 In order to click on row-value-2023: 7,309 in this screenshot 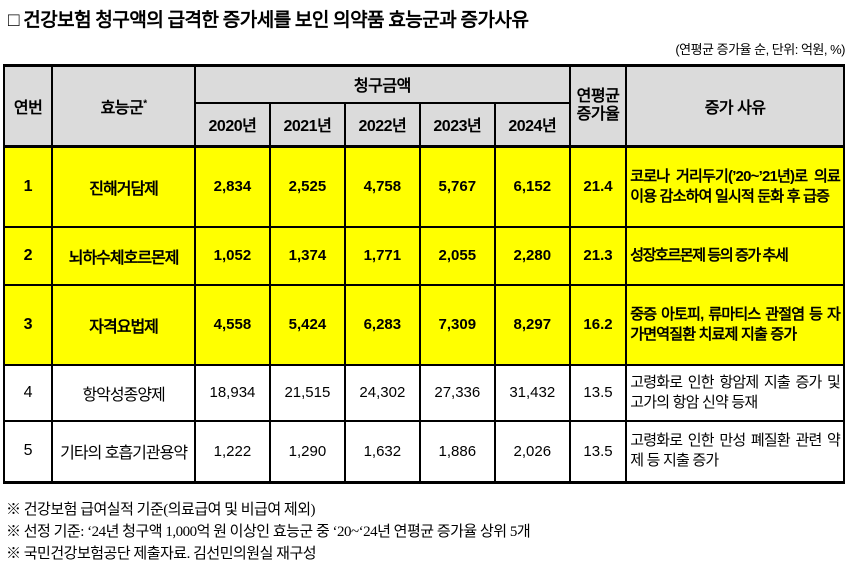, I will do `click(457, 324)`.